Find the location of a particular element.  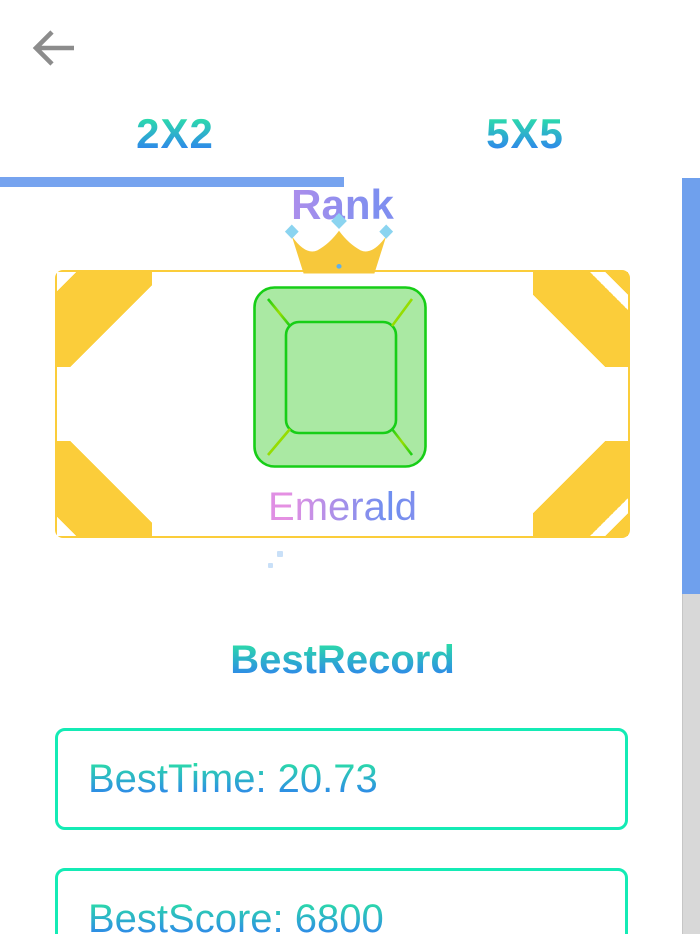

best-time-card: BestTime: 20.73 is located at coordinates (341, 779).